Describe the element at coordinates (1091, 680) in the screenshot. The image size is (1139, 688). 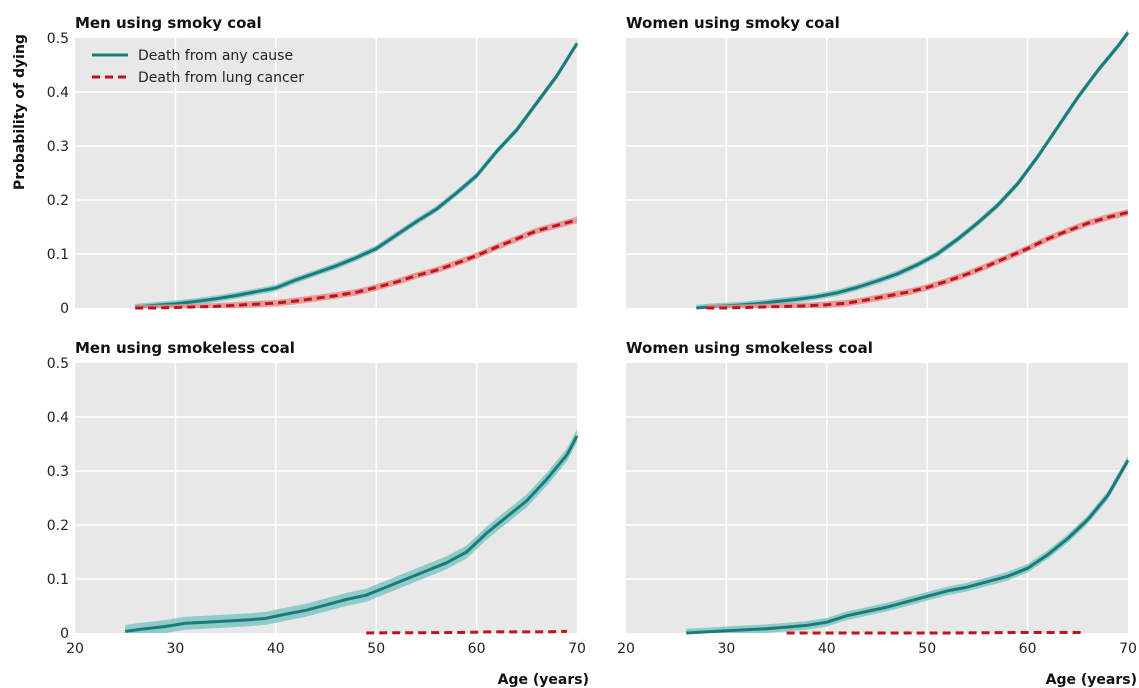
I see `x-axis-title-right: Age (years)` at that location.